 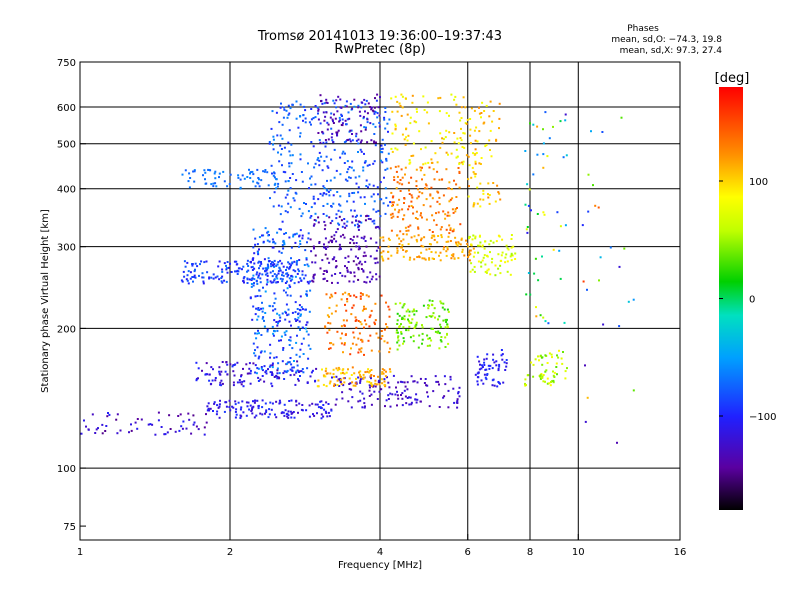 I want to click on data-point-1971, so click(x=432, y=215).